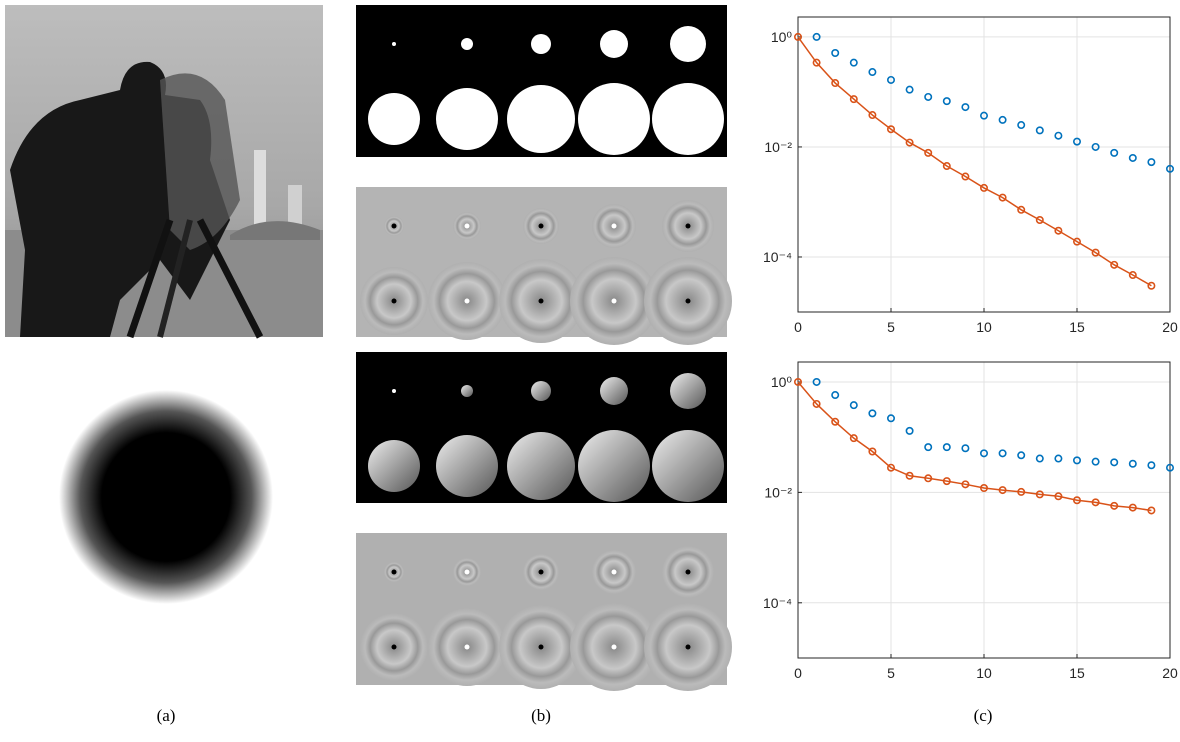 This screenshot has height=742, width=1180. What do you see at coordinates (541, 715) in the screenshot?
I see `caption: (b)` at bounding box center [541, 715].